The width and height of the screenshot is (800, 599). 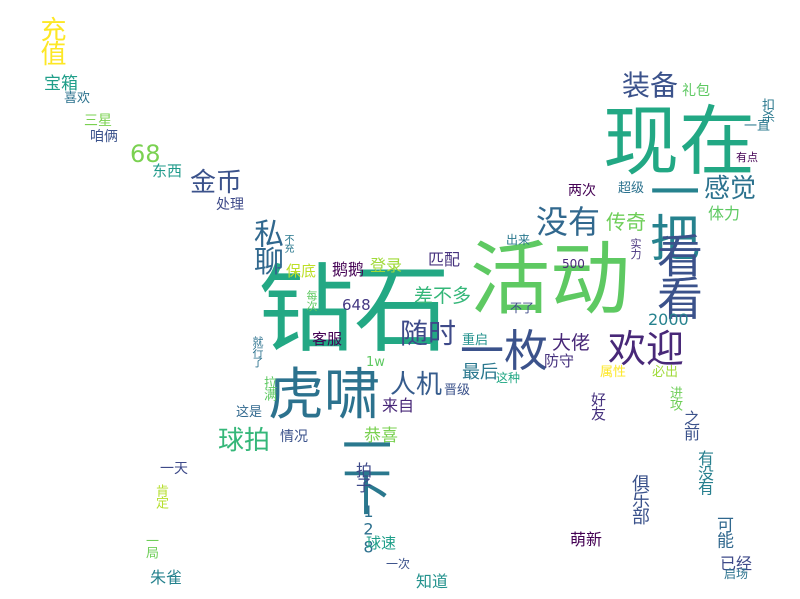 I want to click on word-74: 就行了, so click(x=257, y=351).